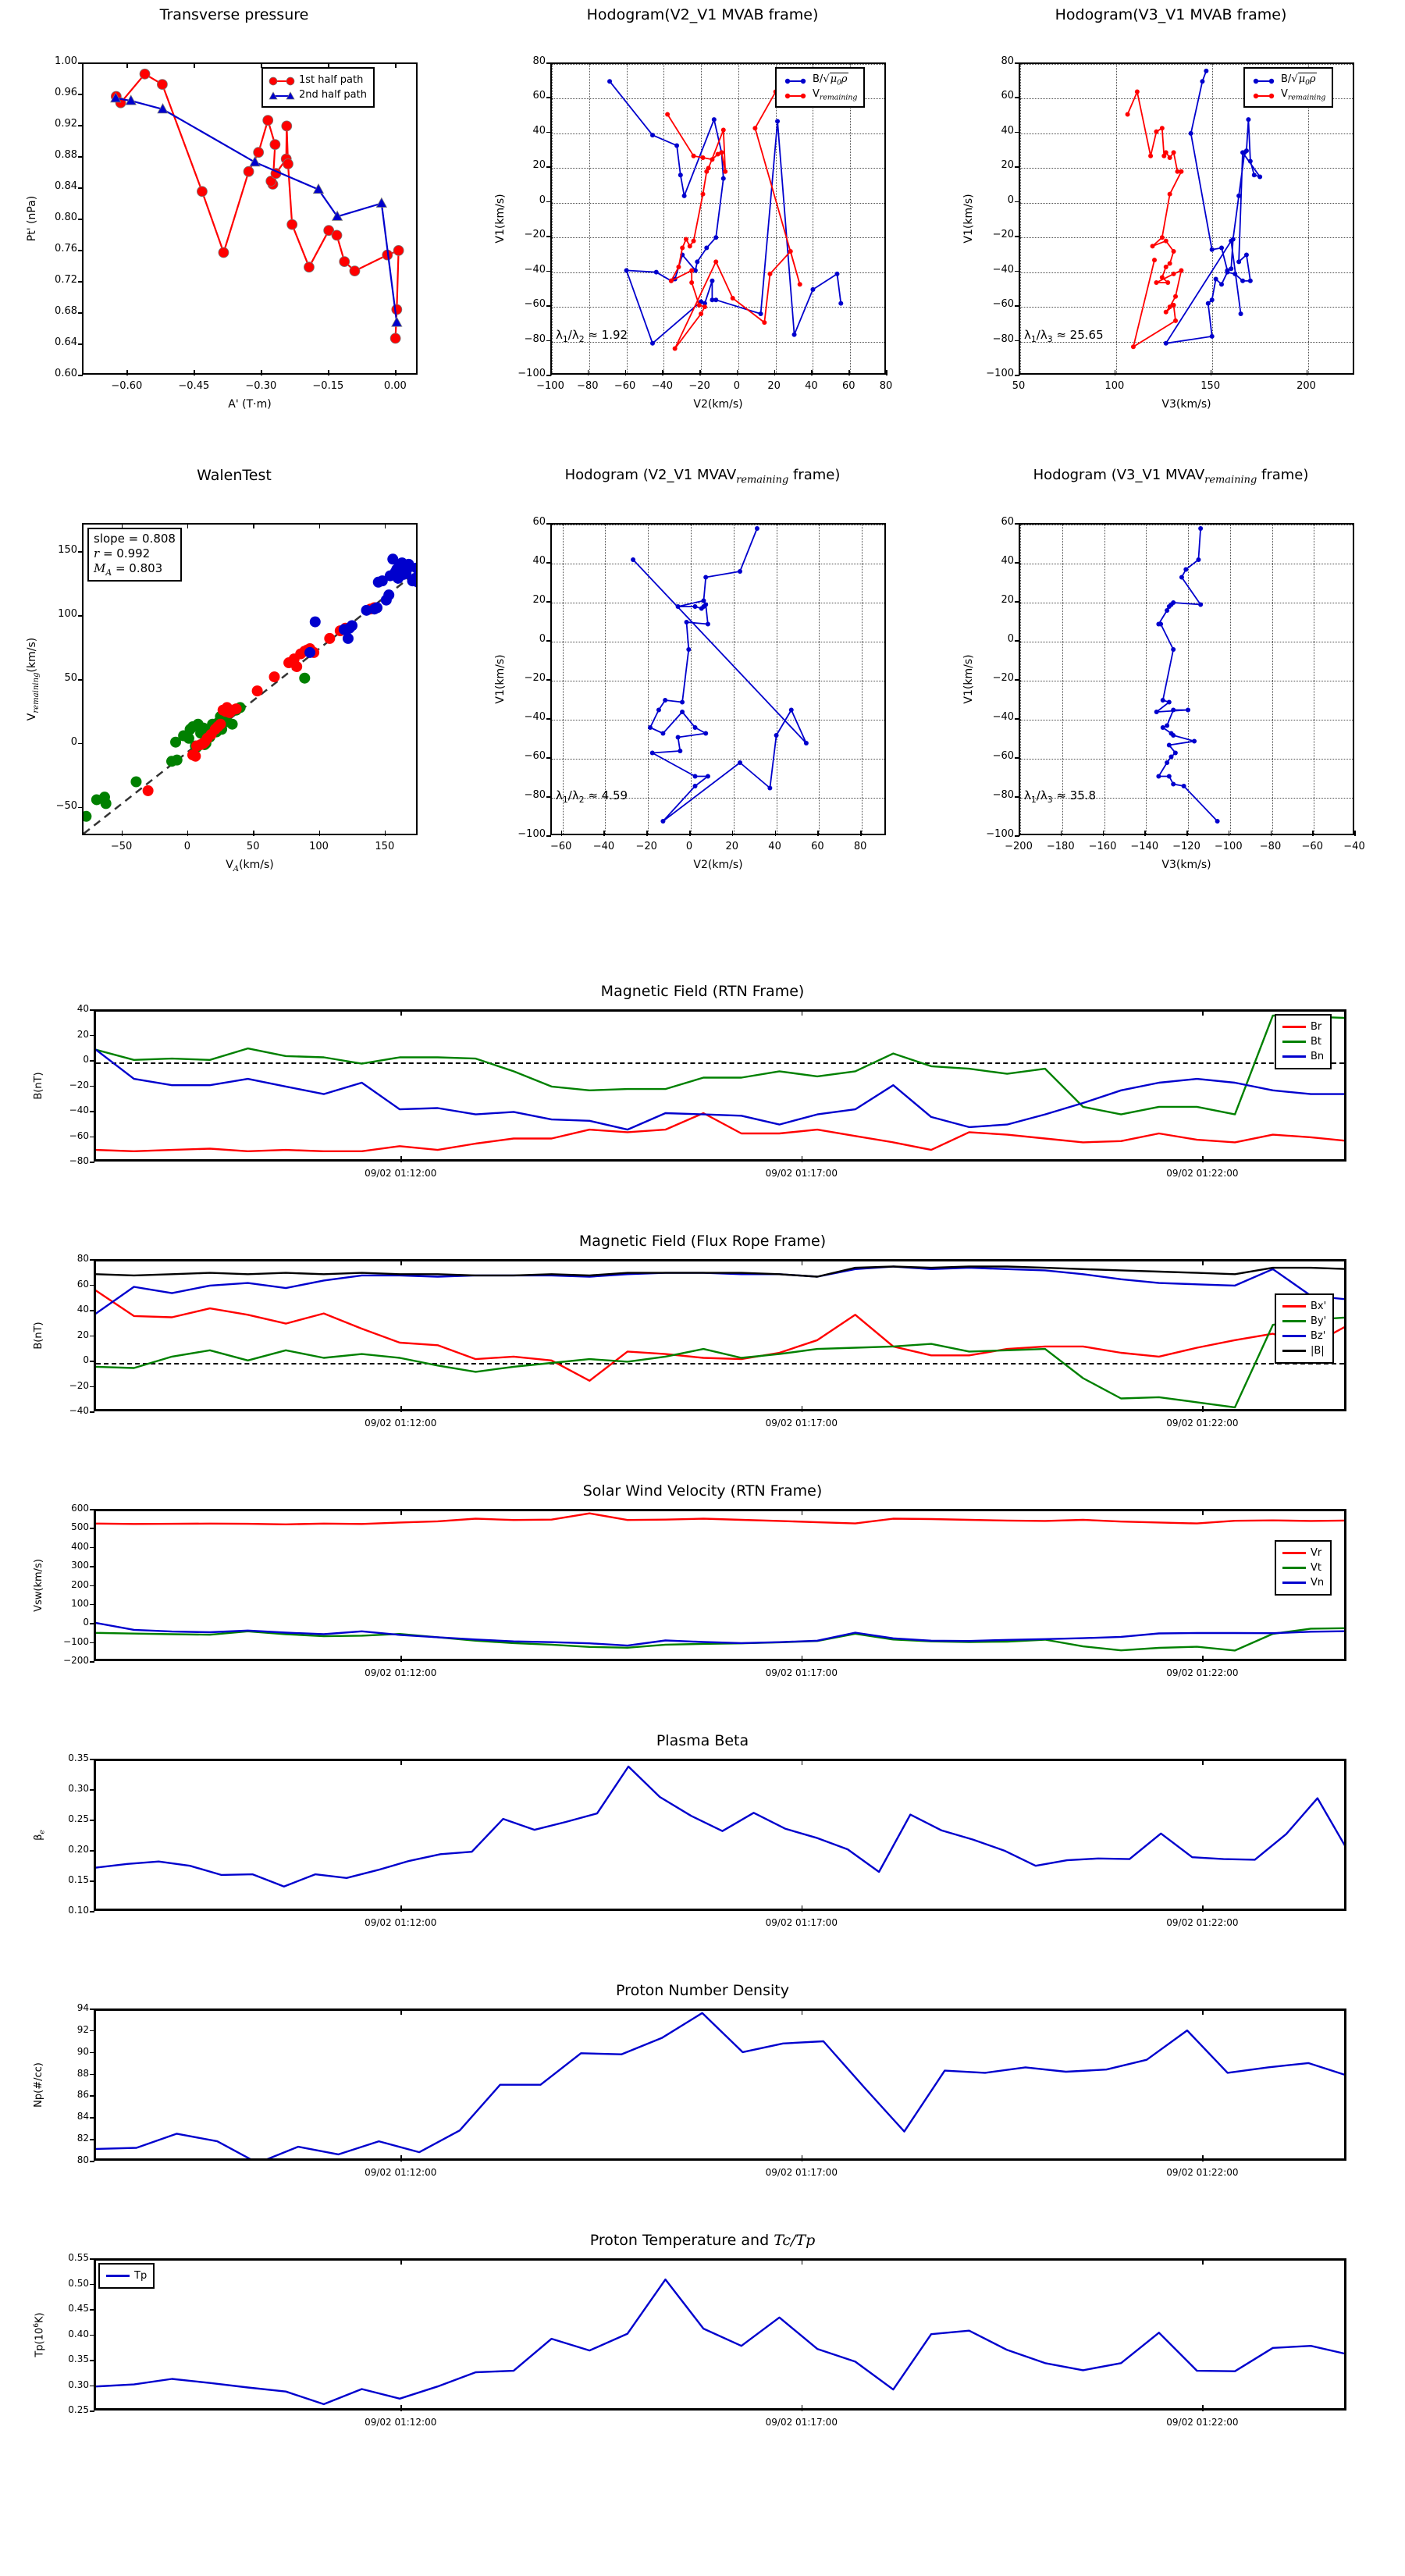 The image size is (1405, 2576). Describe the element at coordinates (1230, 480) in the screenshot. I see `title-subscript: remaining` at that location.